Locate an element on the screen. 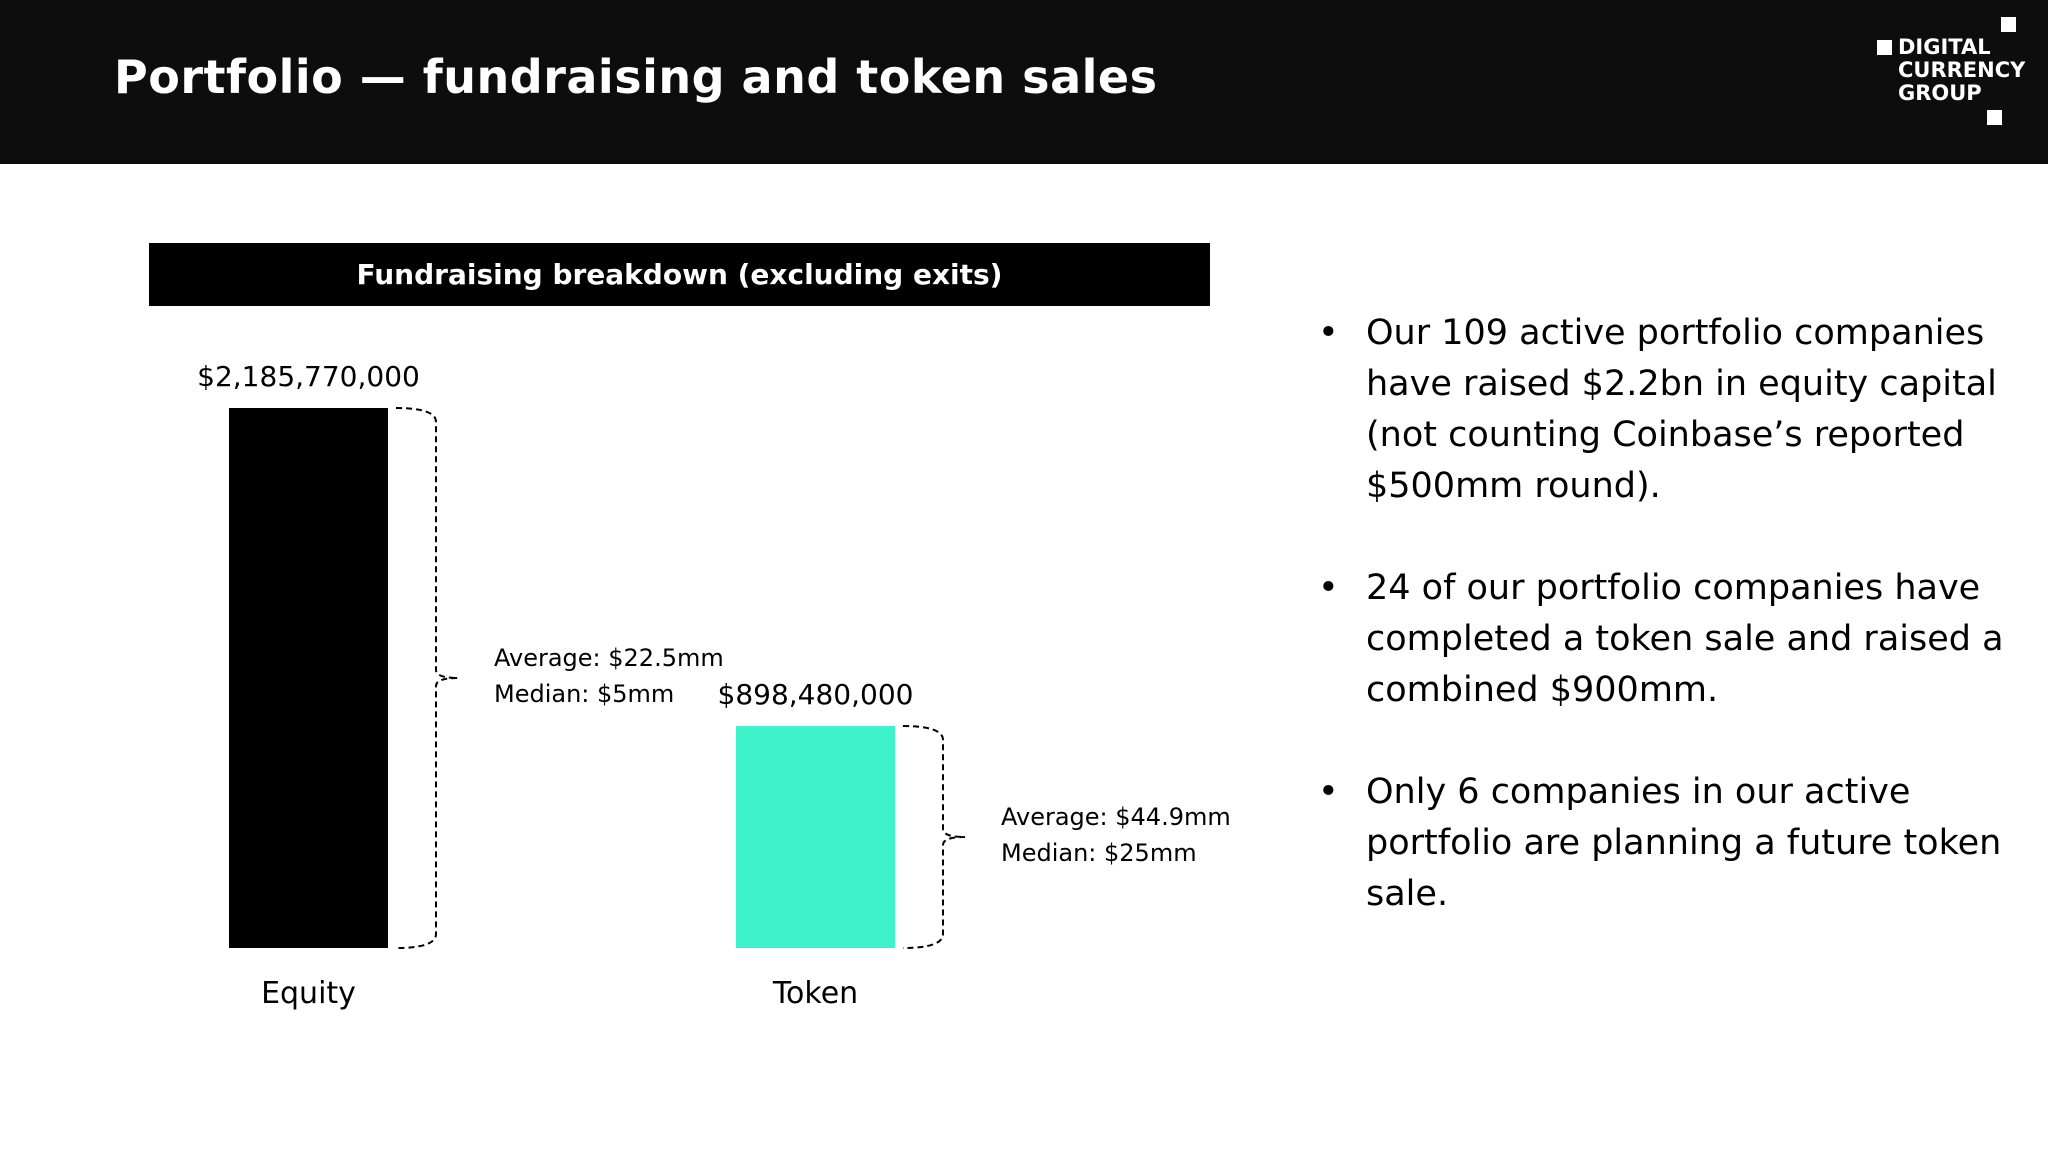 This screenshot has width=2048, height=1152. category-label: Equity is located at coordinates (308, 993).